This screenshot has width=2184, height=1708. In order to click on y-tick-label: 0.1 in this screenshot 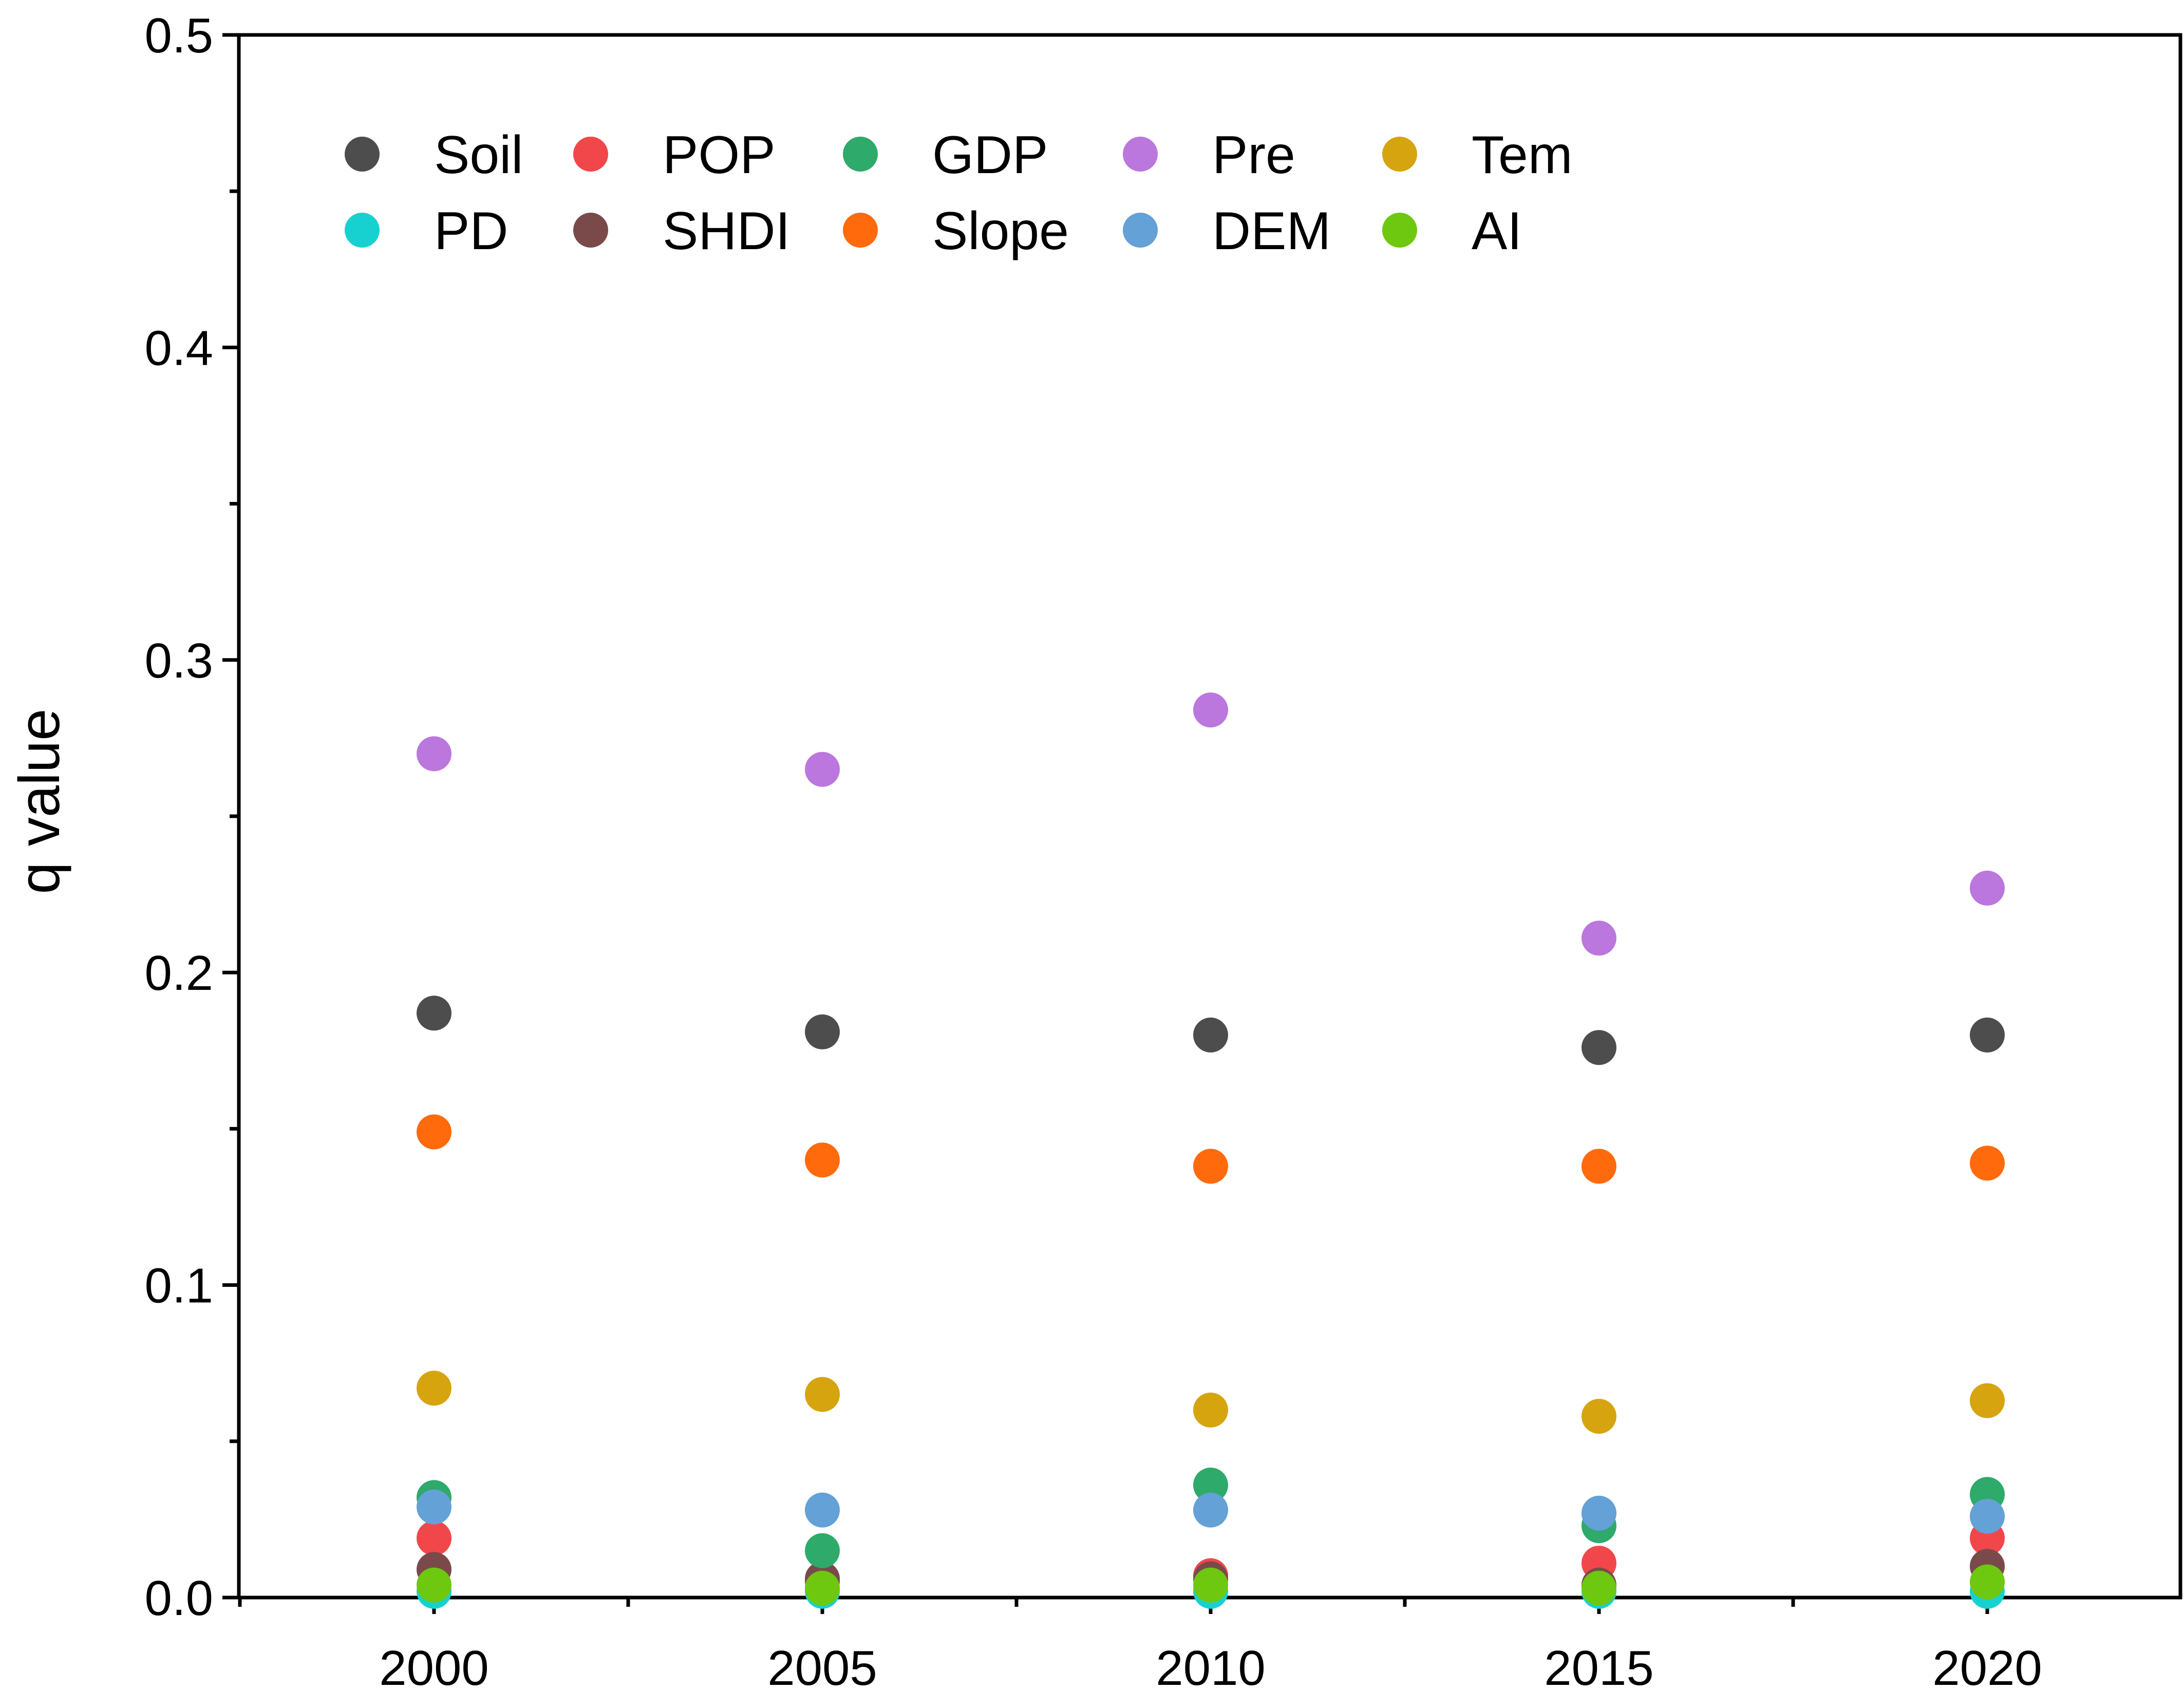, I will do `click(179, 1286)`.